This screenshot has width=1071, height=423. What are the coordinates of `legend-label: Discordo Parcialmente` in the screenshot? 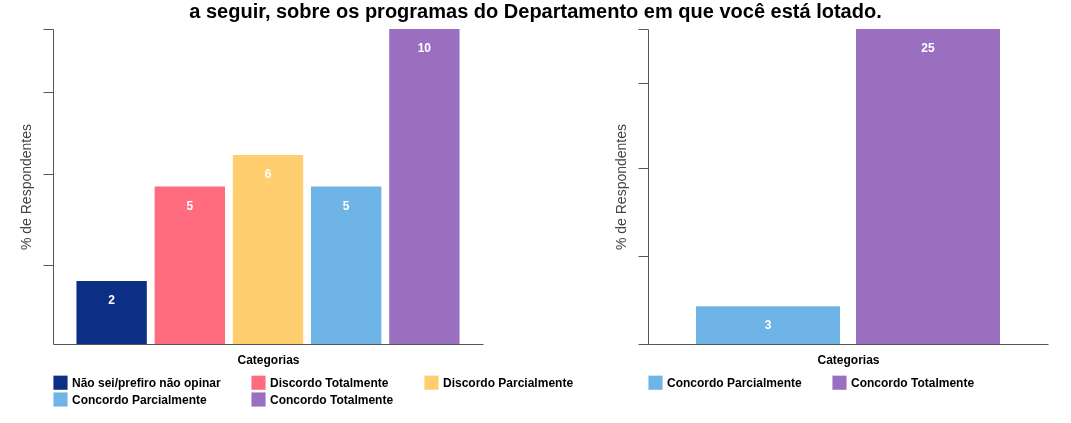 It's located at (508, 382).